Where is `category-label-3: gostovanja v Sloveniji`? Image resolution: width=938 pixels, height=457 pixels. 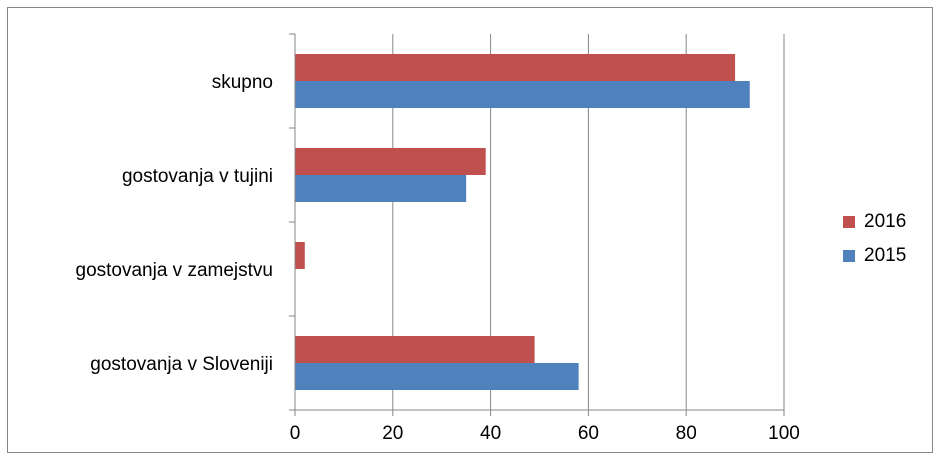
category-label-3: gostovanja v Sloveniji is located at coordinates (181, 364).